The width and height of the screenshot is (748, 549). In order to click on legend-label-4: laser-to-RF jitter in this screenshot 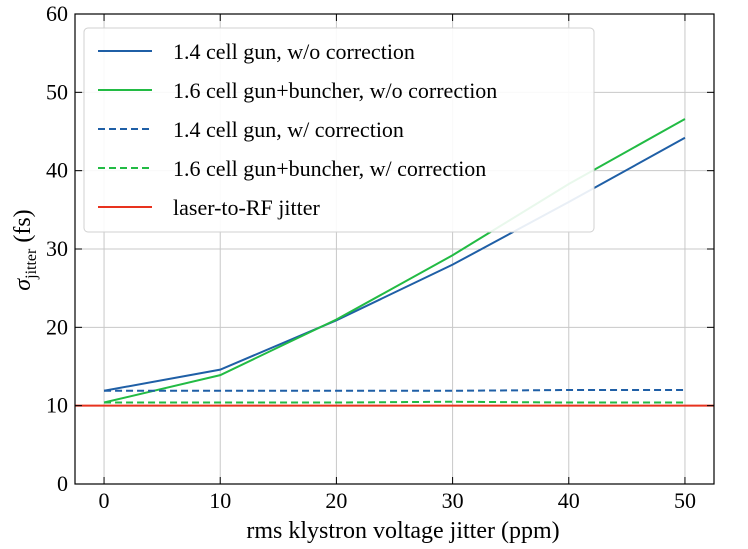, I will do `click(246, 207)`.